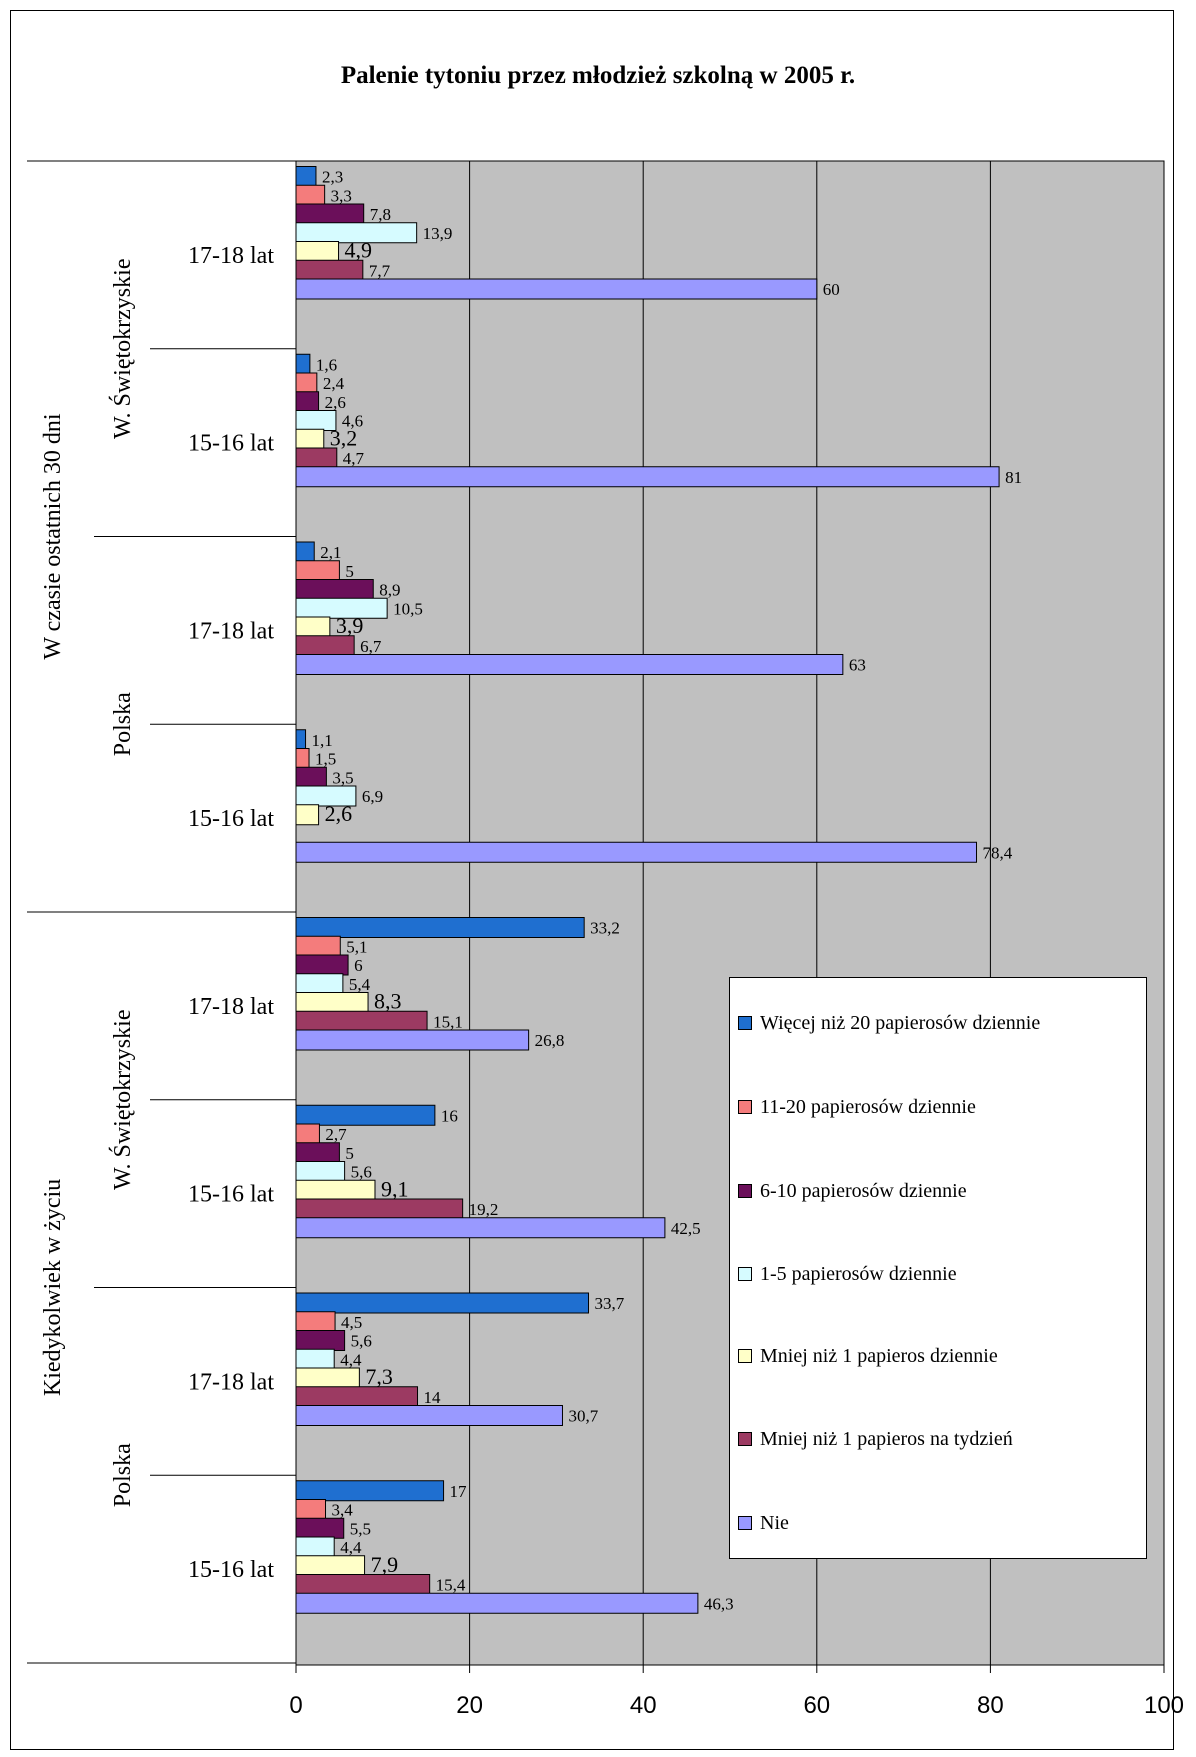 This screenshot has width=1196, height=1757. Describe the element at coordinates (879, 1355) in the screenshot. I see `legend-label: Mniej niż 1 papieros dziennie` at that location.